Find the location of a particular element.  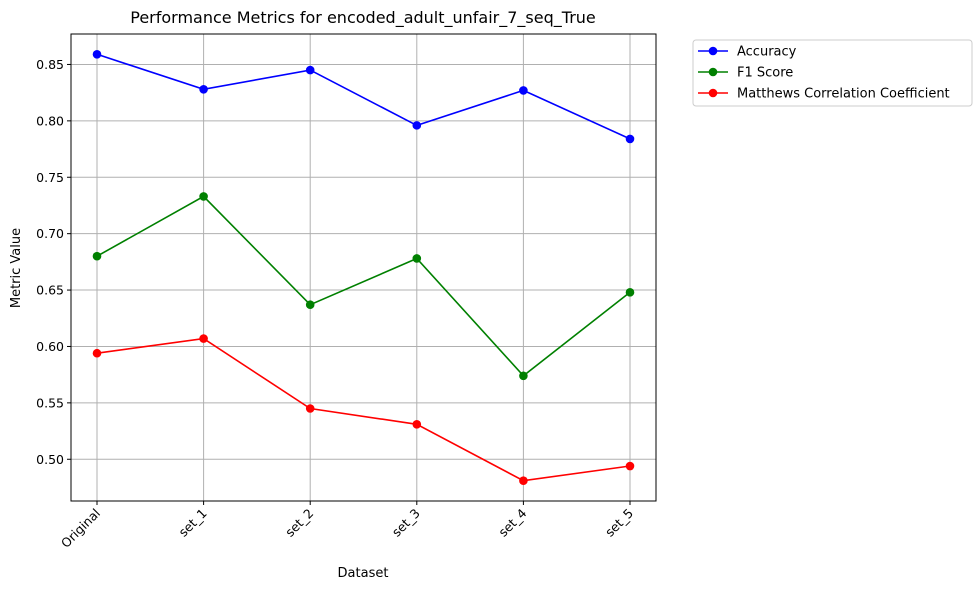

x-axis-label: Dataset is located at coordinates (363, 573).